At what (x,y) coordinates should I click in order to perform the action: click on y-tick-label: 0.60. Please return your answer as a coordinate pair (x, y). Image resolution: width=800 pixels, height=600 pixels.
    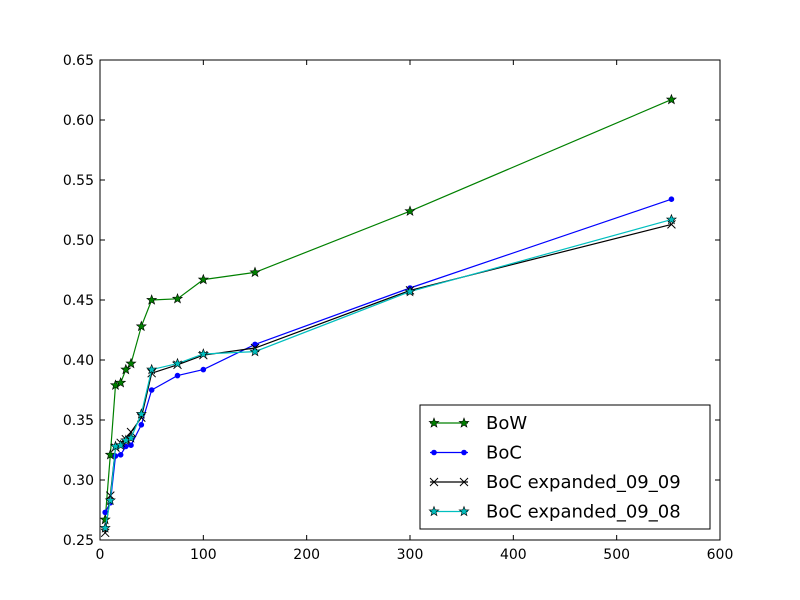
    Looking at the image, I should click on (78, 121).